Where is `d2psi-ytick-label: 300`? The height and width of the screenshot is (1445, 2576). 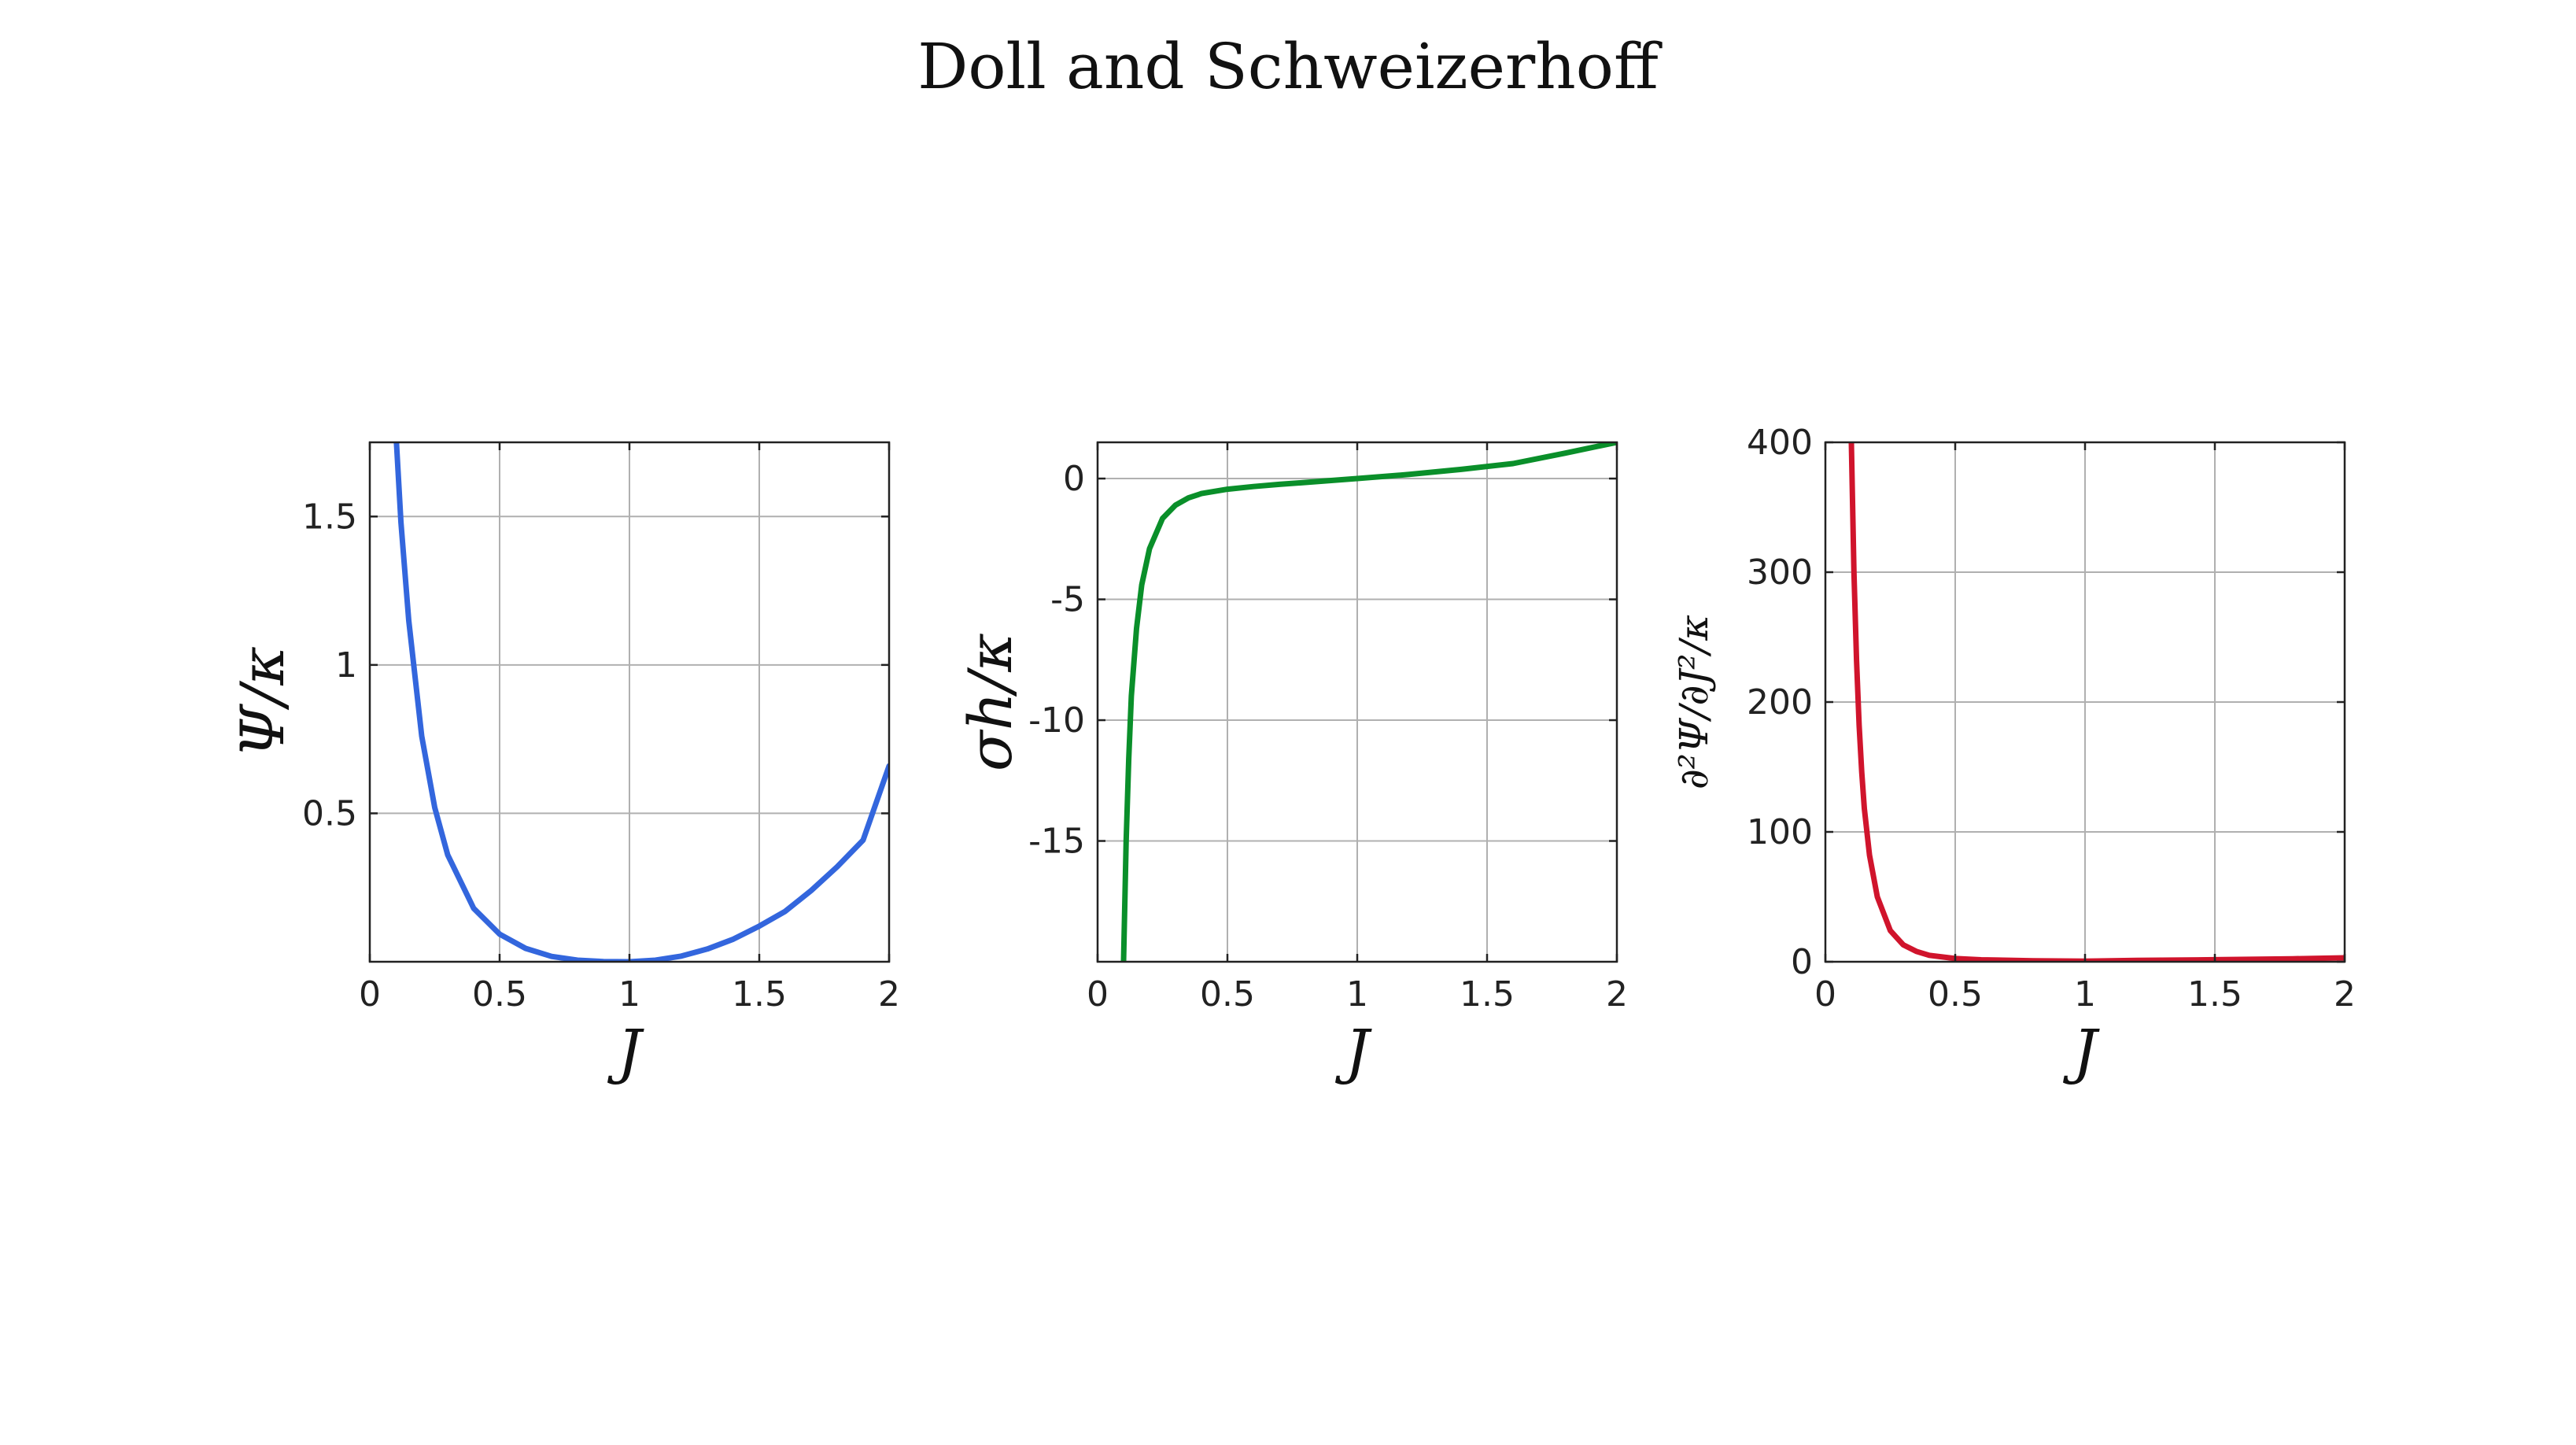
d2psi-ytick-label: 300 is located at coordinates (1780, 572).